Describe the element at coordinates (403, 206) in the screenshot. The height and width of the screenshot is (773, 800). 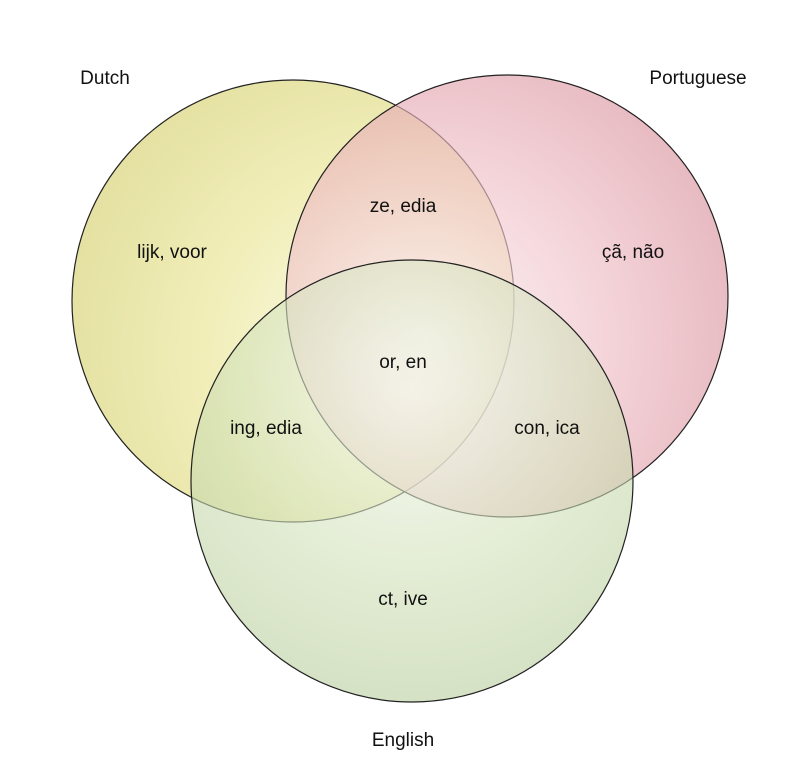
I see `dutch-portuguese-region-label: ze, edia` at that location.